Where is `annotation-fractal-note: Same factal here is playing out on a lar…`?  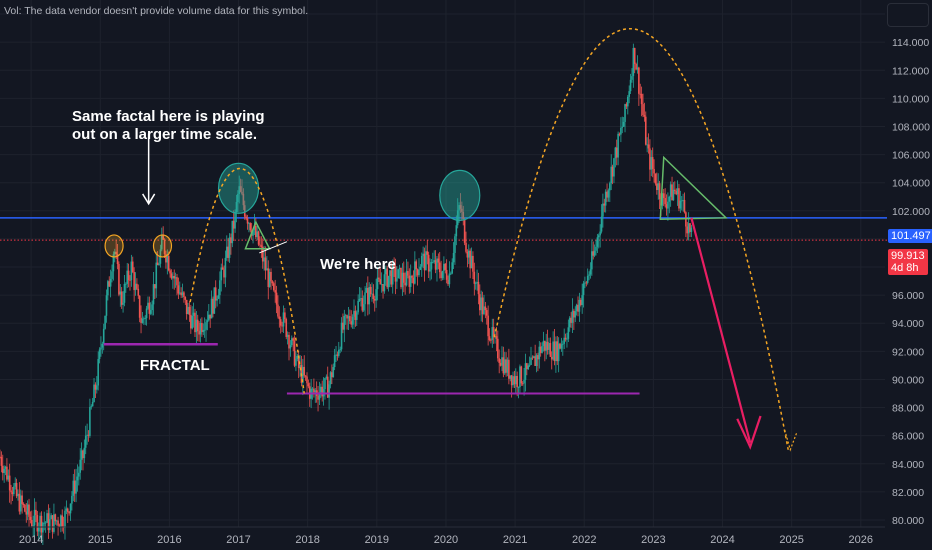 annotation-fractal-note: Same factal here is playing out on a lar… is located at coordinates (168, 126).